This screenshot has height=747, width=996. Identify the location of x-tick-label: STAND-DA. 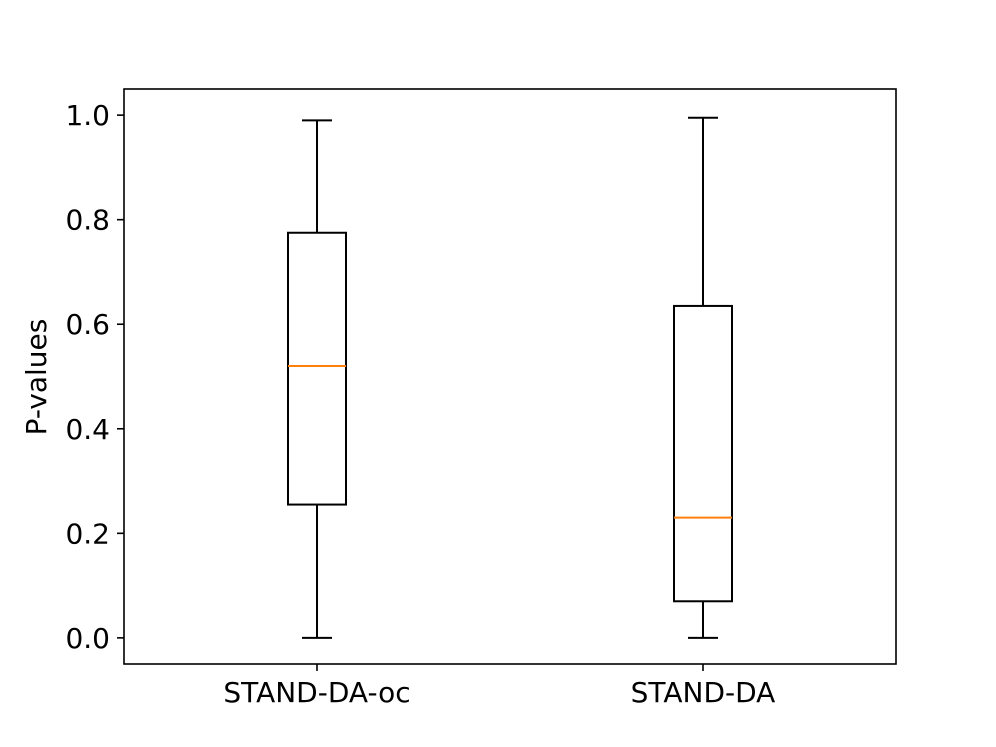
(703, 692).